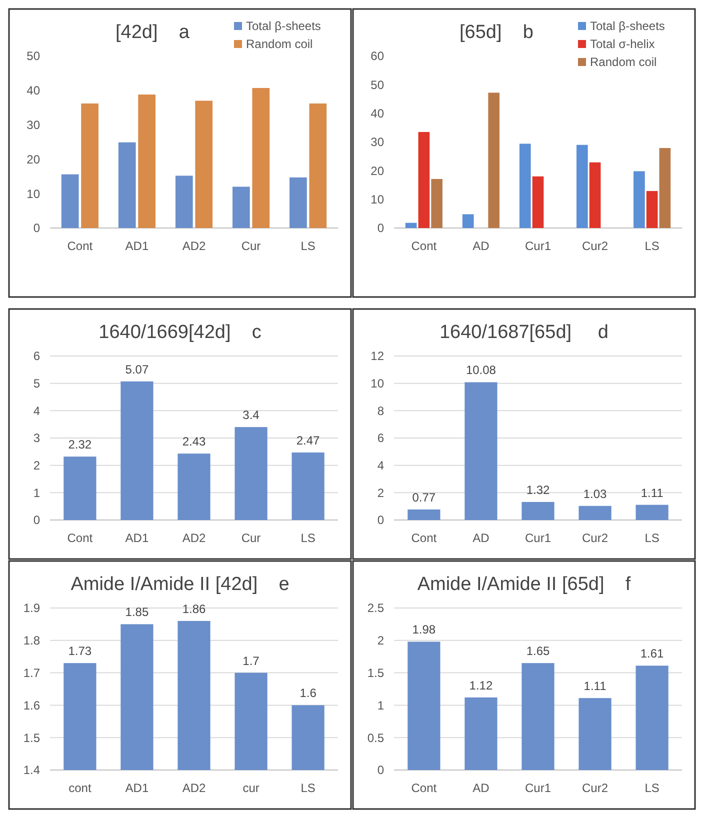 The width and height of the screenshot is (704, 816). Describe the element at coordinates (31, 673) in the screenshot. I see `y-tick-label: 1.7` at that location.